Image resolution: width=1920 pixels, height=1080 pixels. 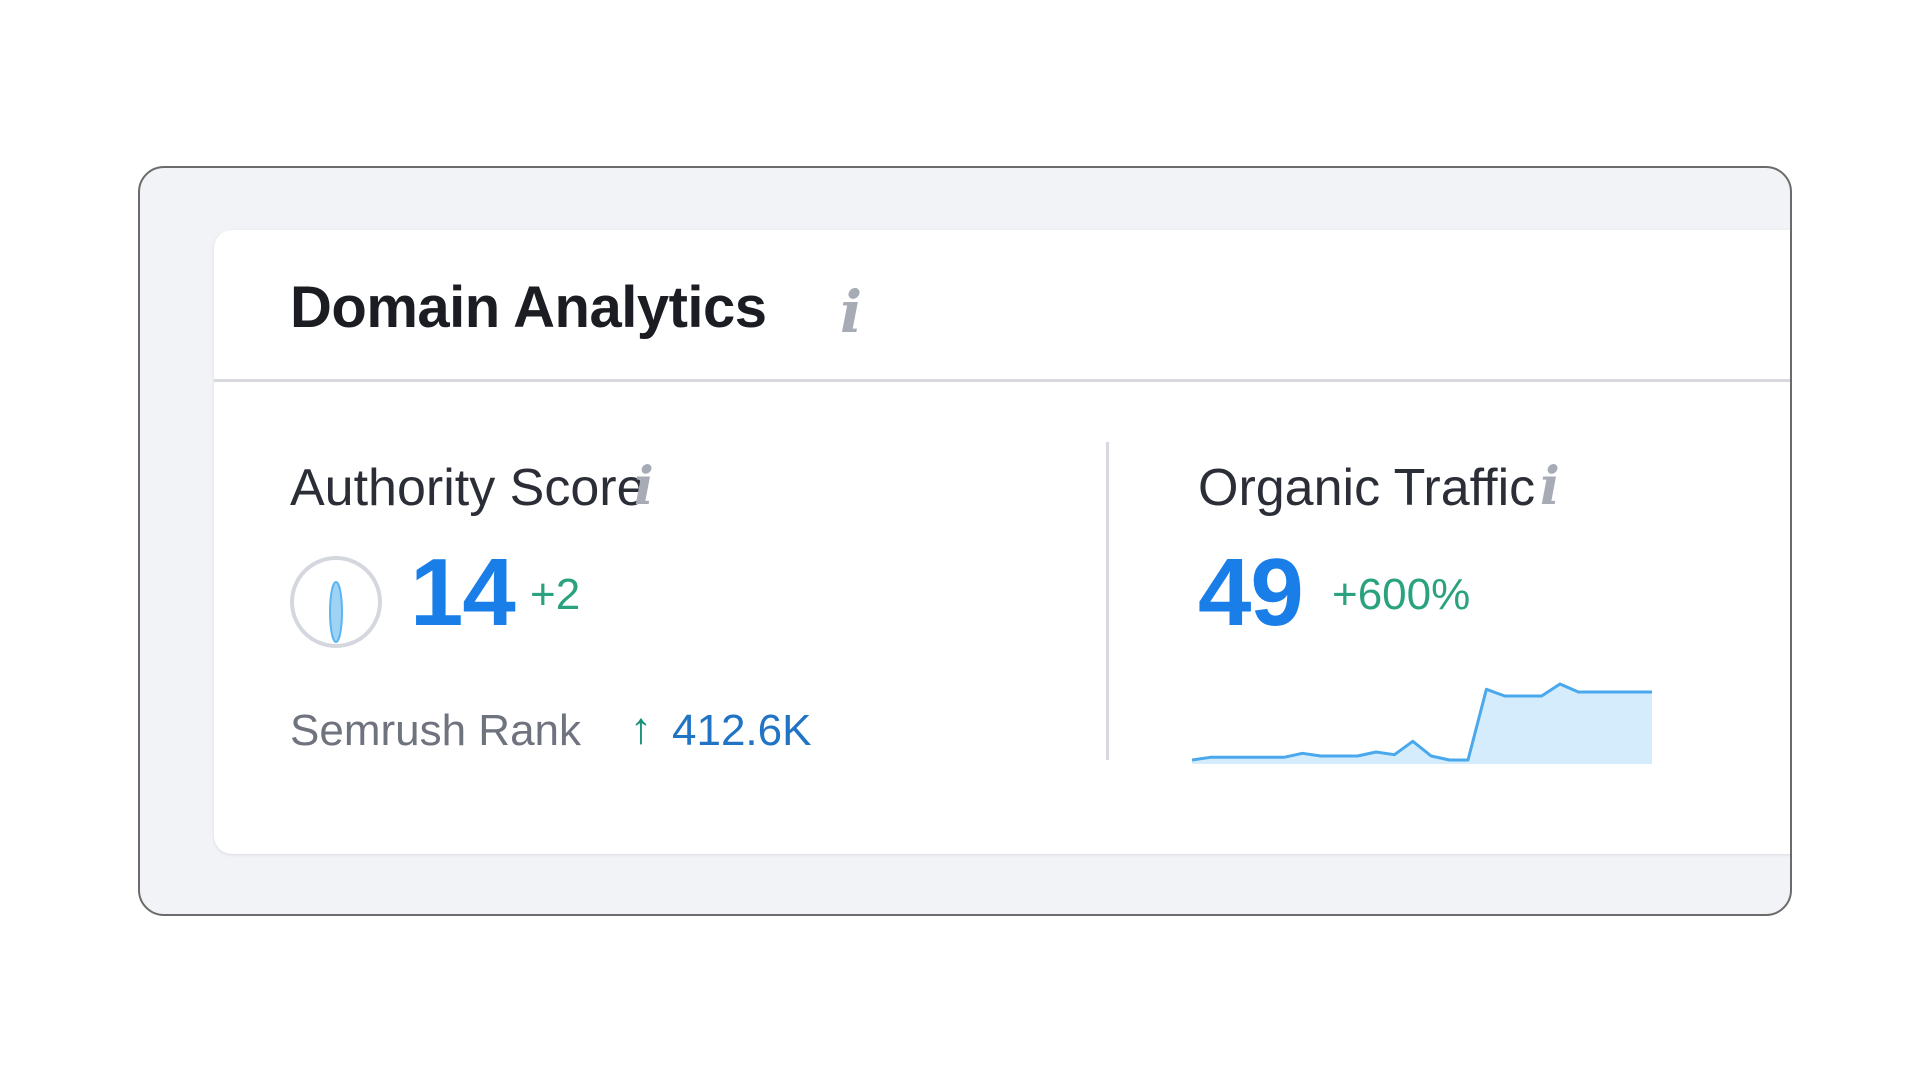 I want to click on authority-score-delta: +2, so click(x=555, y=594).